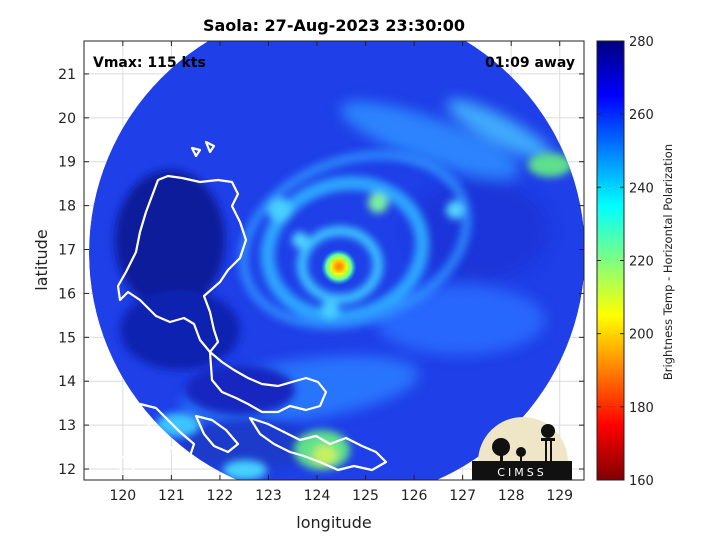  Describe the element at coordinates (67, 75) in the screenshot. I see `y-tick-label: 21` at that location.